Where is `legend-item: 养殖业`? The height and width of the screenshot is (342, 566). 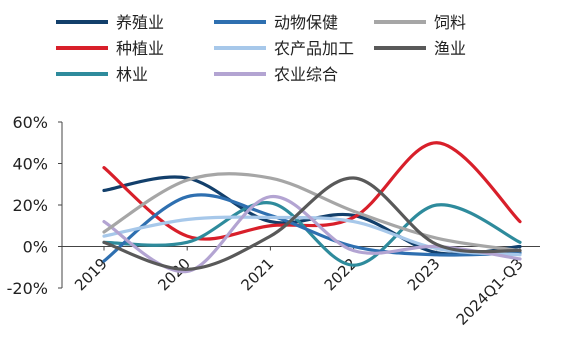 legend-item: 养殖业 is located at coordinates (110, 22).